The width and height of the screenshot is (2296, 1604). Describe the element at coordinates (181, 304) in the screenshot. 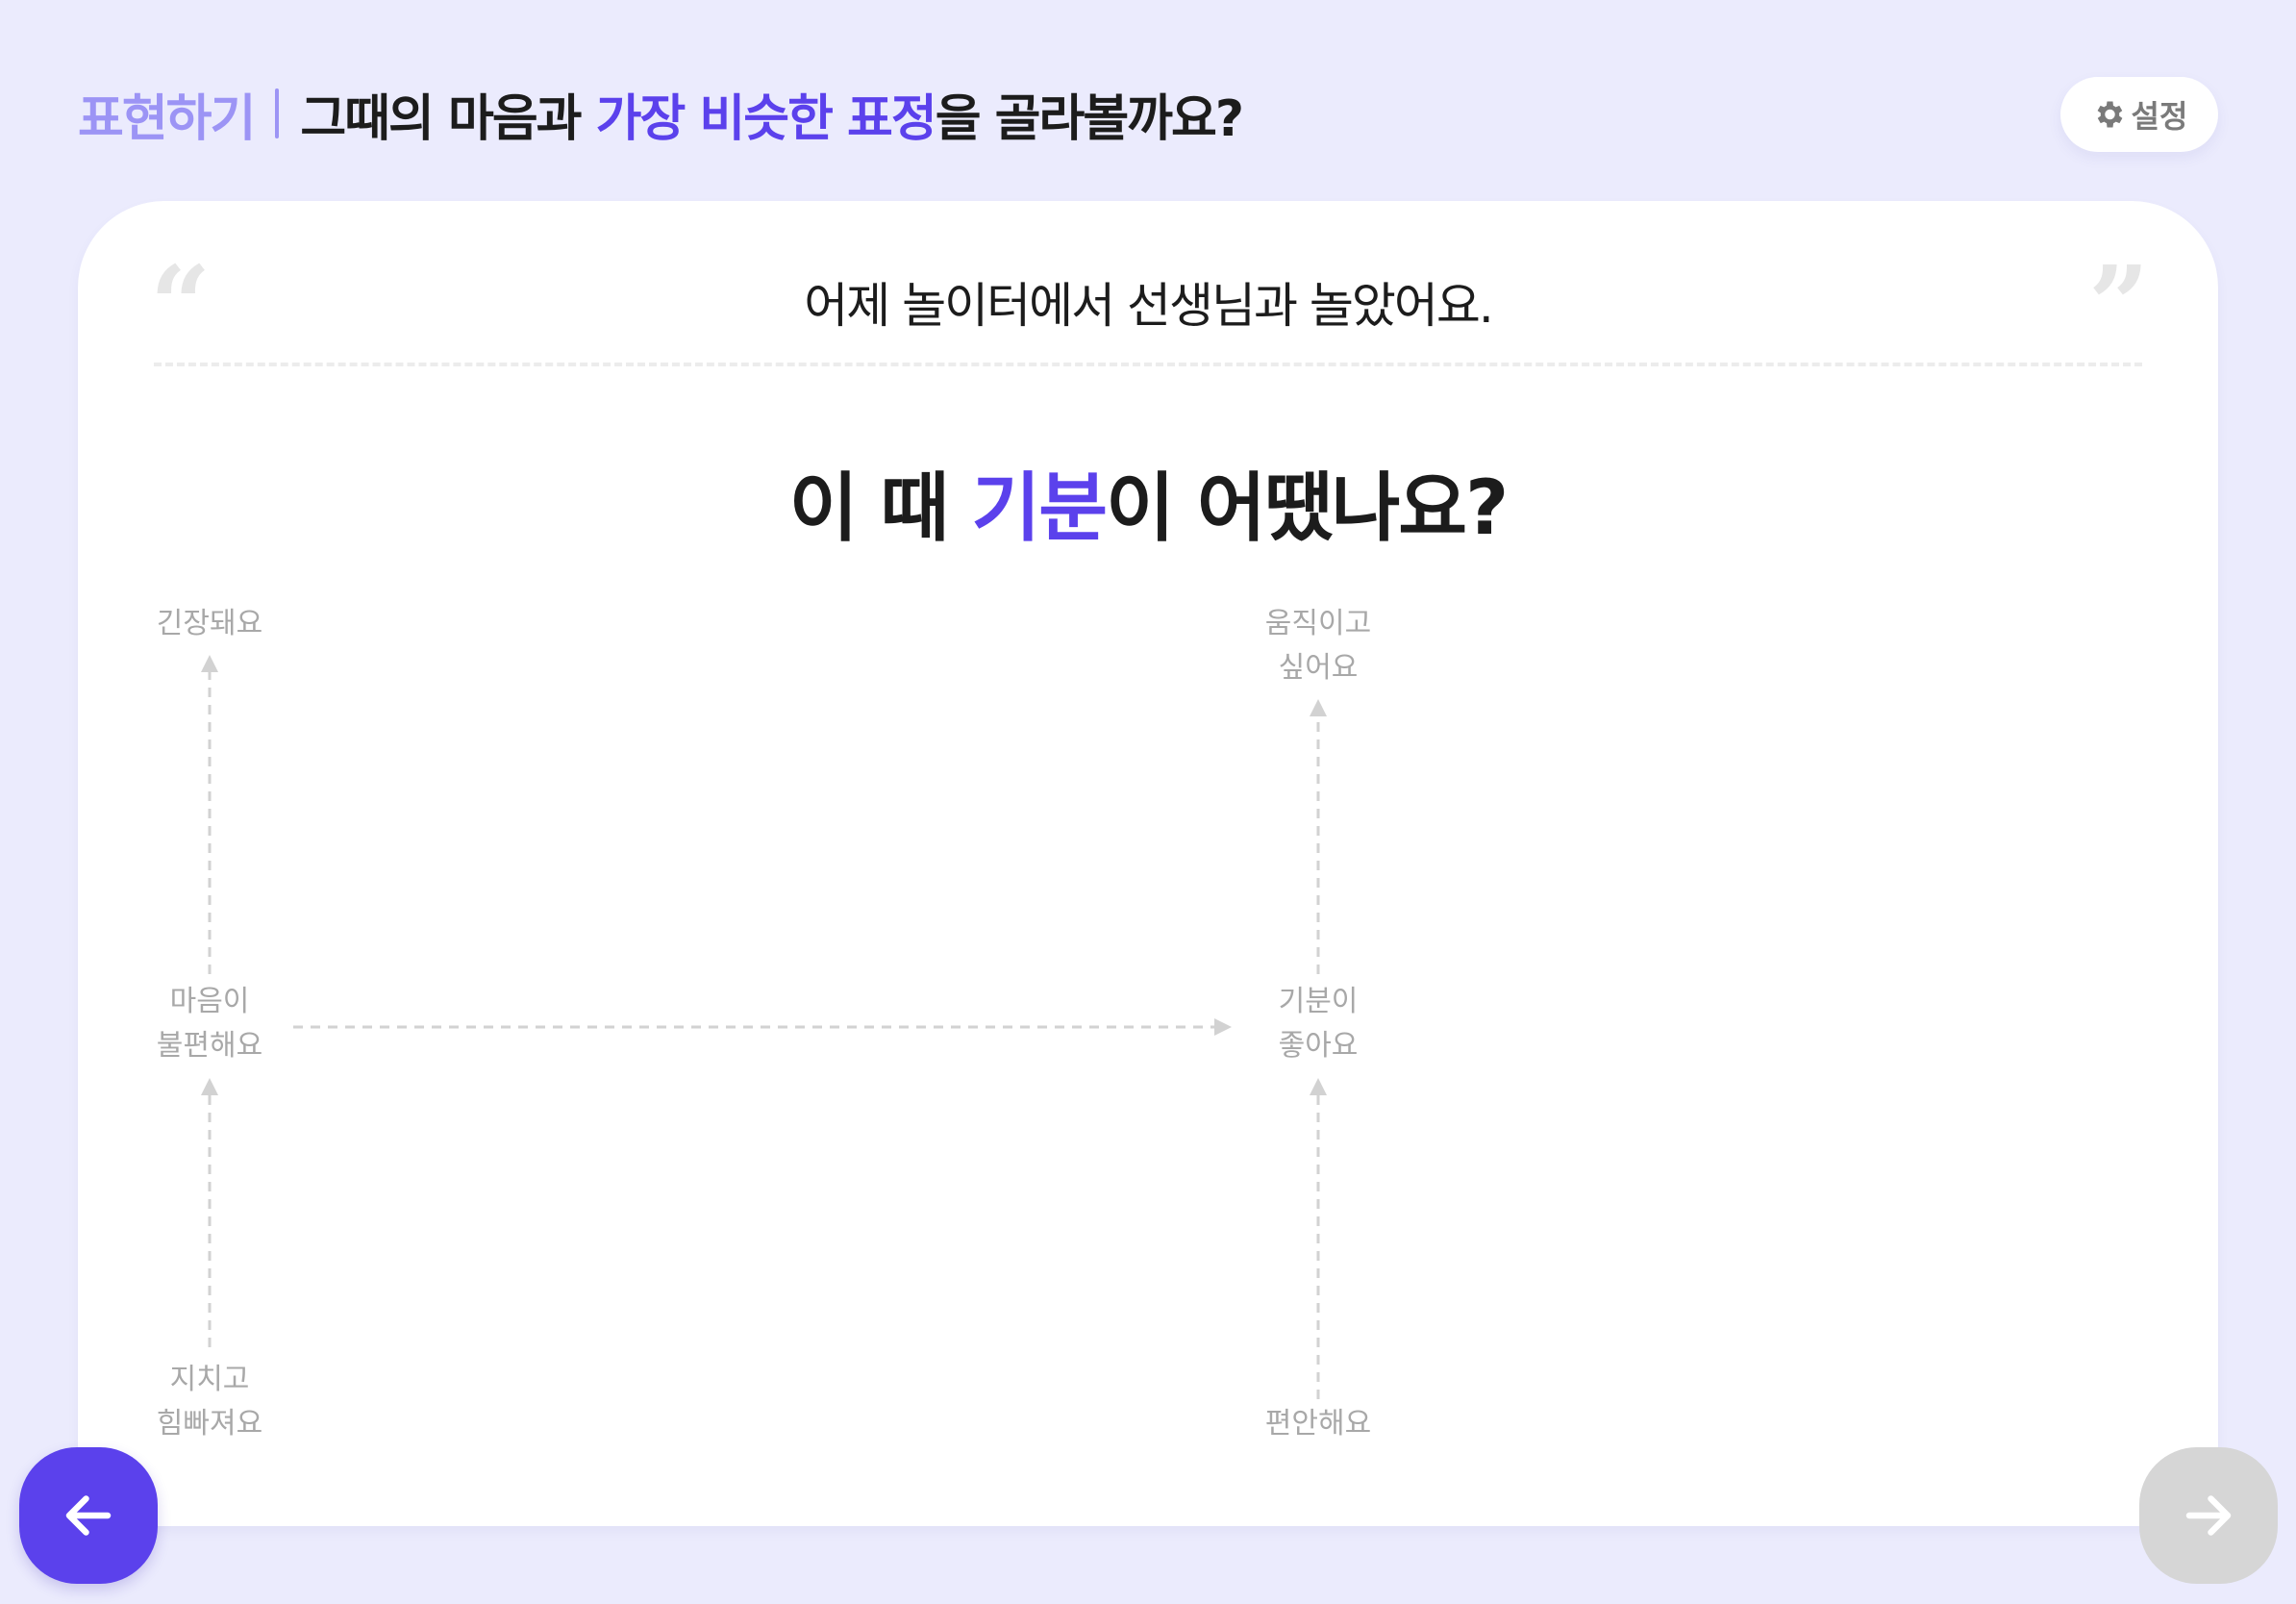

I see `open-quote-icon: “` at that location.